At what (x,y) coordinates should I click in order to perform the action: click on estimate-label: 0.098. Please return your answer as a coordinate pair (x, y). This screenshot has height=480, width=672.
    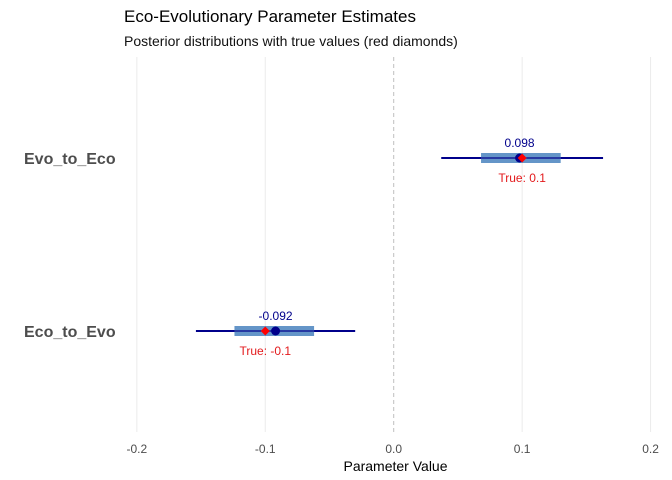
    Looking at the image, I should click on (520, 143).